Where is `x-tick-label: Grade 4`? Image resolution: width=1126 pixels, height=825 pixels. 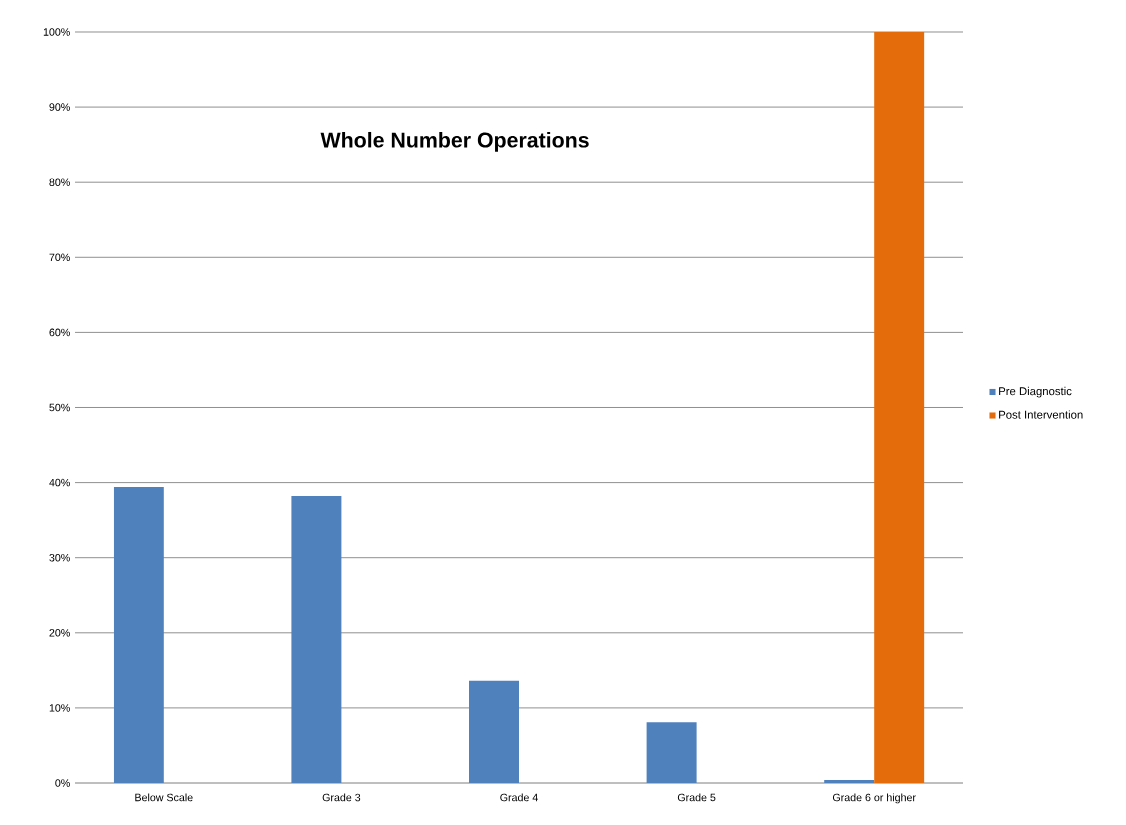
x-tick-label: Grade 4 is located at coordinates (519, 797).